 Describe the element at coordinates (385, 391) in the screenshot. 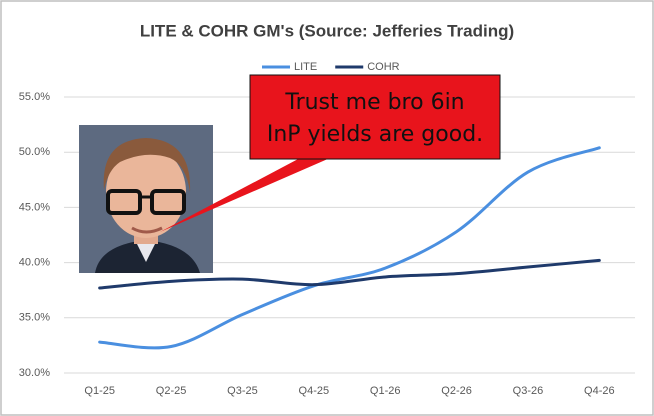

I see `x-tick-label: Q1-26` at that location.